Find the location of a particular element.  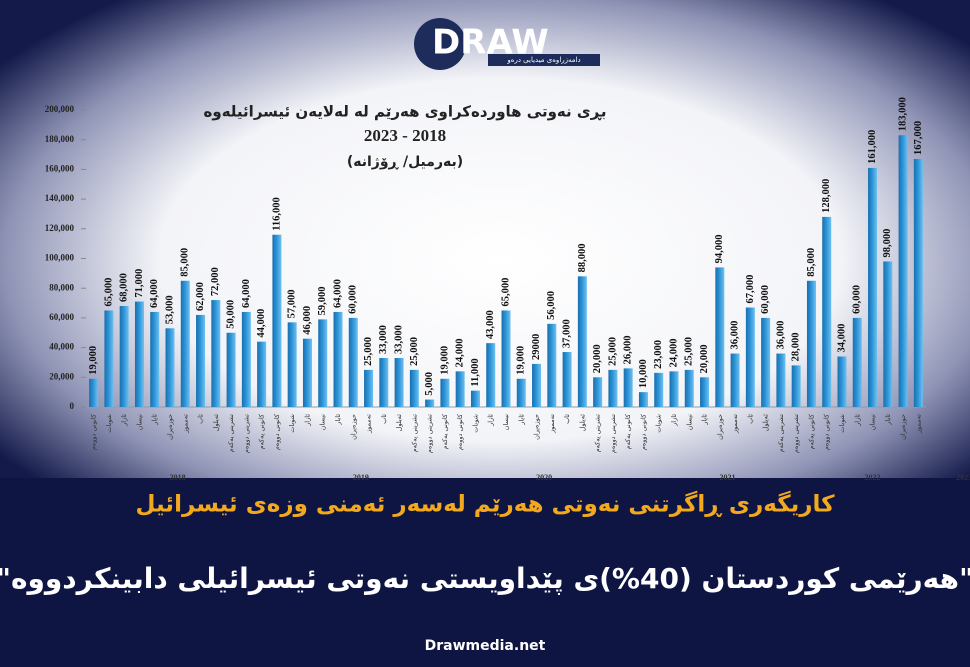

value-label: 94,000 is located at coordinates (719, 249).